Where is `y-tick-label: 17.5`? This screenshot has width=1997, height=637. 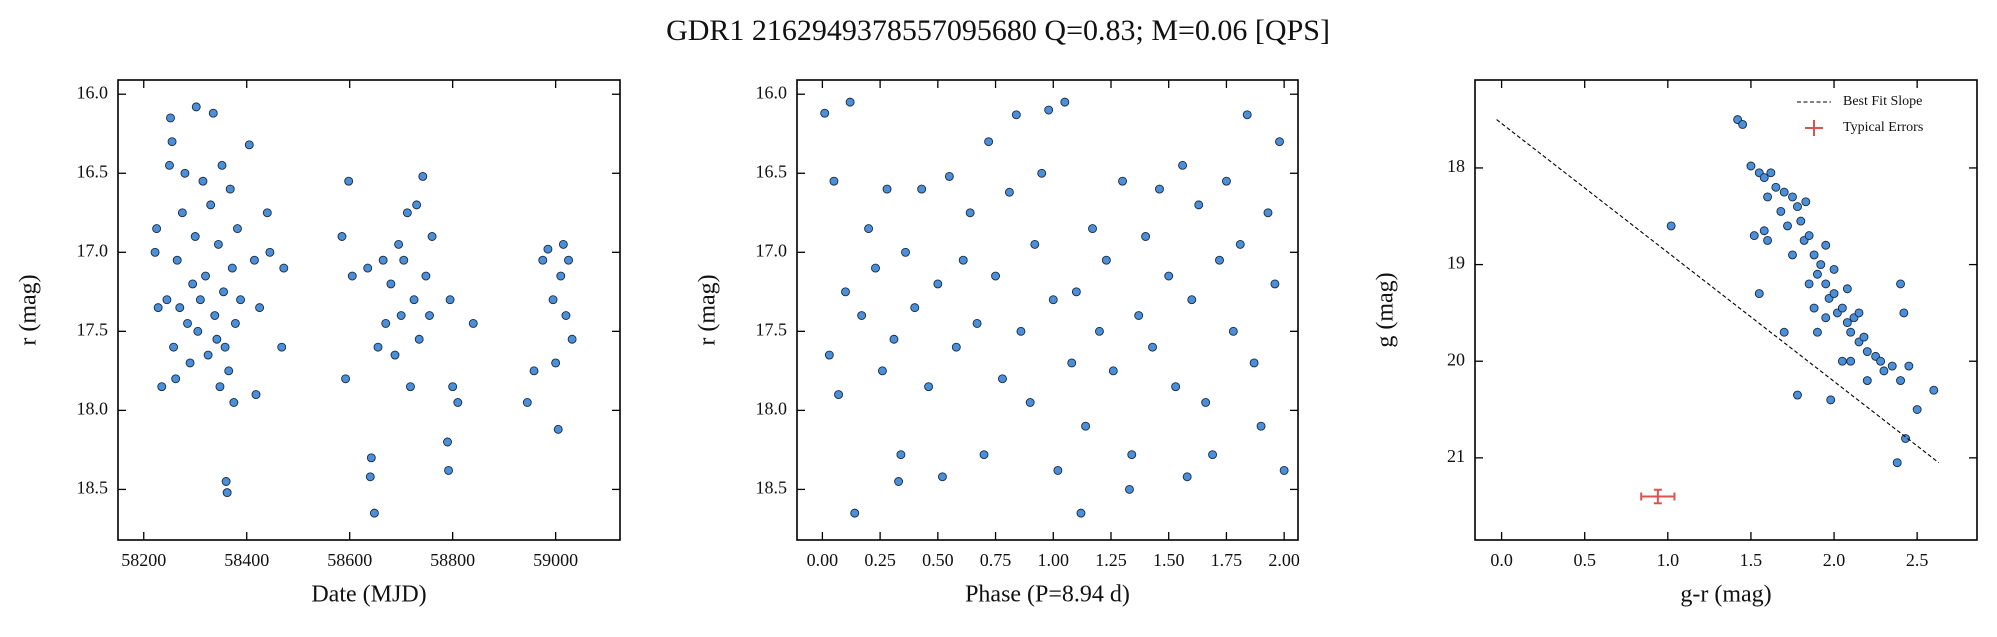 y-tick-label: 17.5 is located at coordinates (93, 329).